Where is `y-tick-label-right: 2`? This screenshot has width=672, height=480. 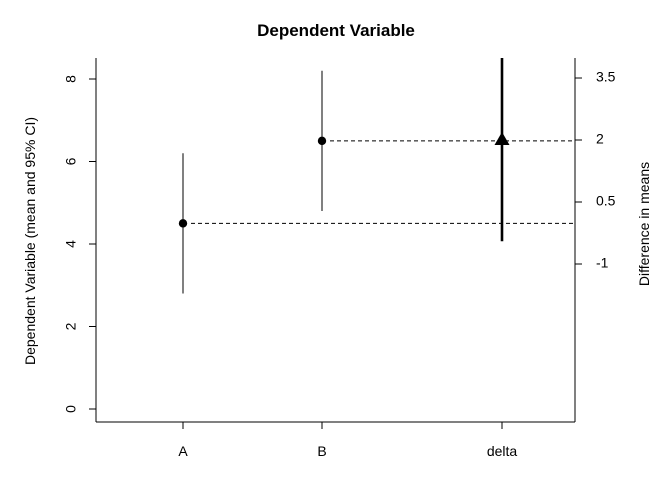
y-tick-label-right: 2 is located at coordinates (600, 139).